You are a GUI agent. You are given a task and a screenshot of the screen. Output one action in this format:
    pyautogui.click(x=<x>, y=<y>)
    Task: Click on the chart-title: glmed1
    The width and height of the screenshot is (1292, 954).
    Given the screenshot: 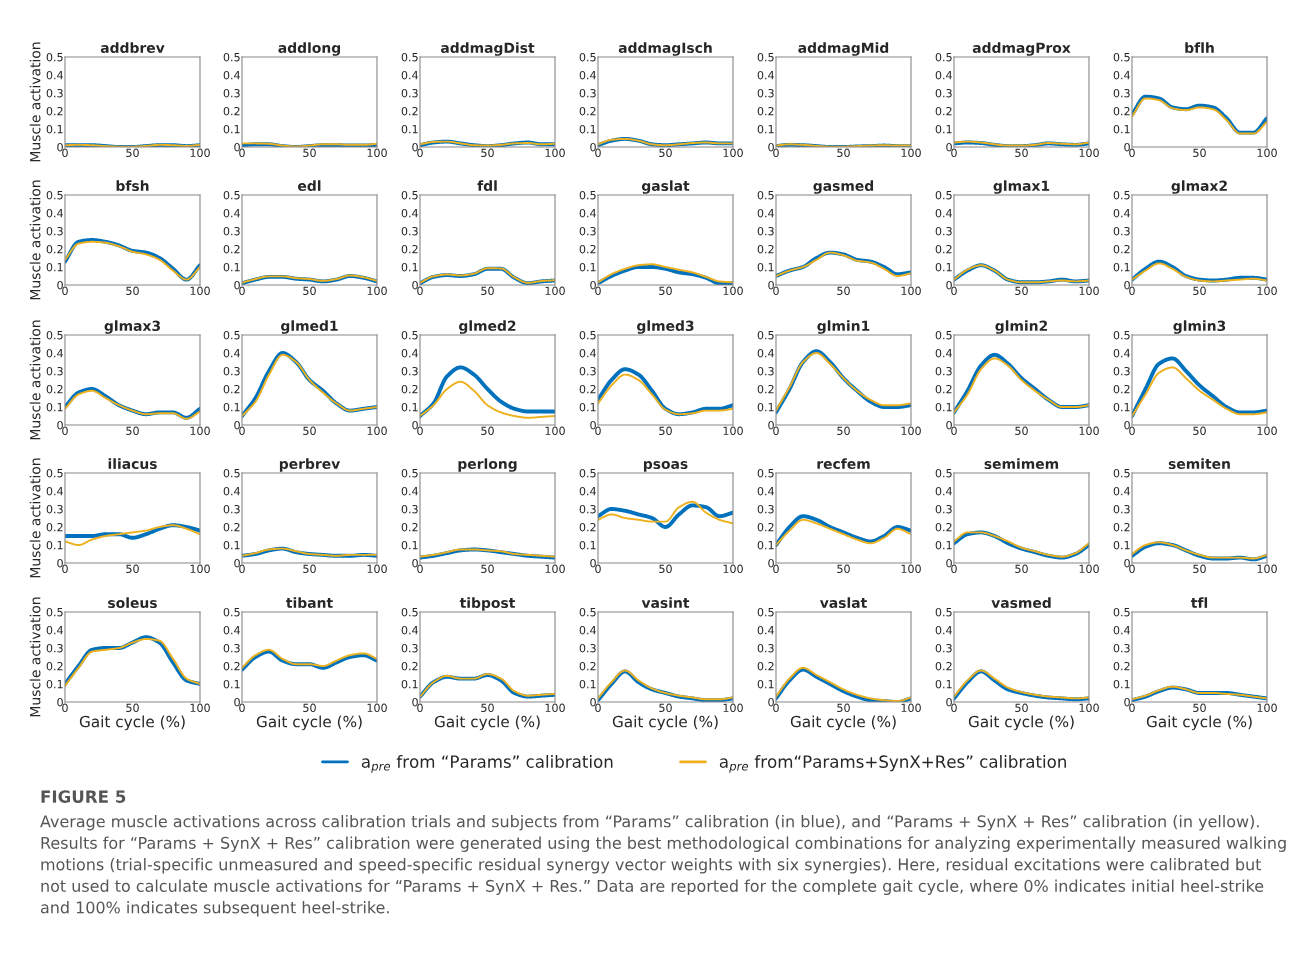 What is the action you would take?
    pyautogui.click(x=309, y=327)
    